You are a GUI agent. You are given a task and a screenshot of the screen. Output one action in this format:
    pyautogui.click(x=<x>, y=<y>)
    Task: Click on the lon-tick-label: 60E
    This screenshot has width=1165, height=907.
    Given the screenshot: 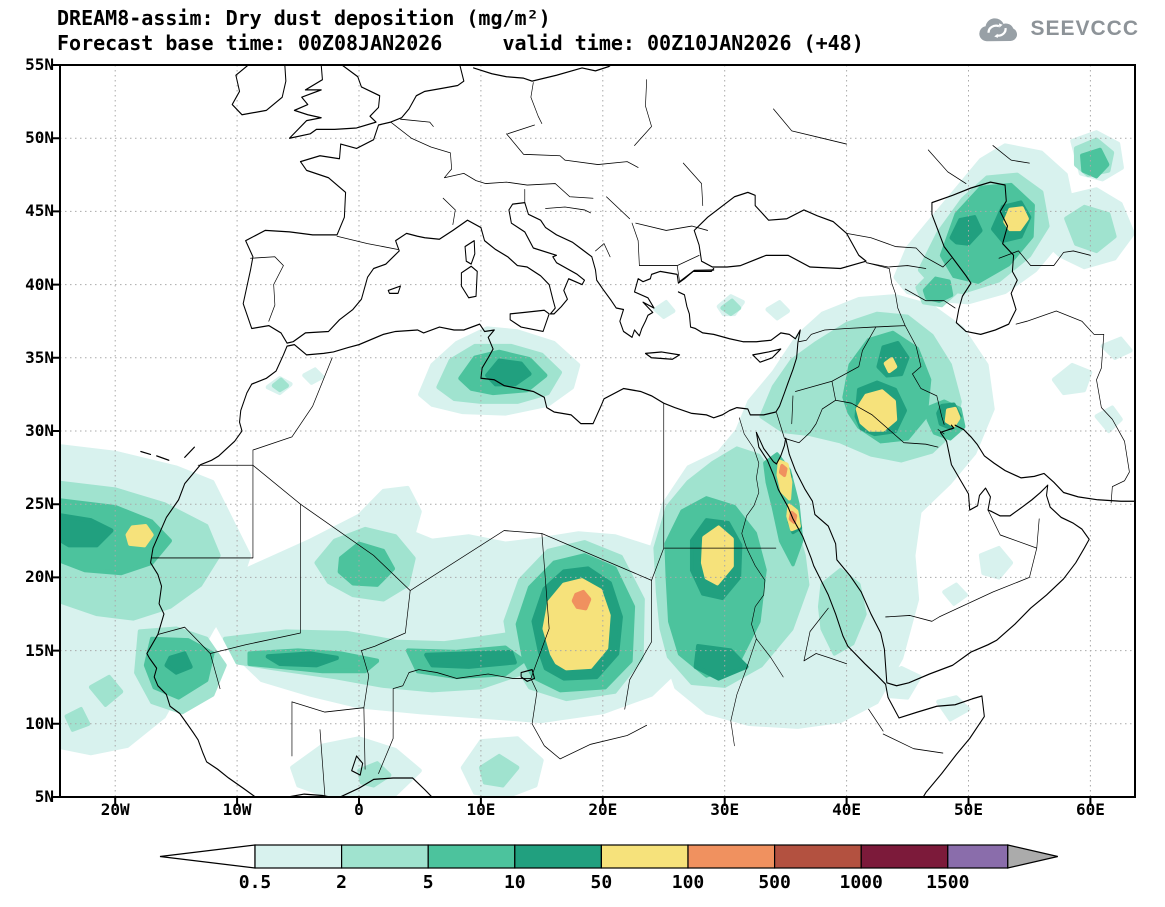 What is the action you would take?
    pyautogui.click(x=1090, y=809)
    